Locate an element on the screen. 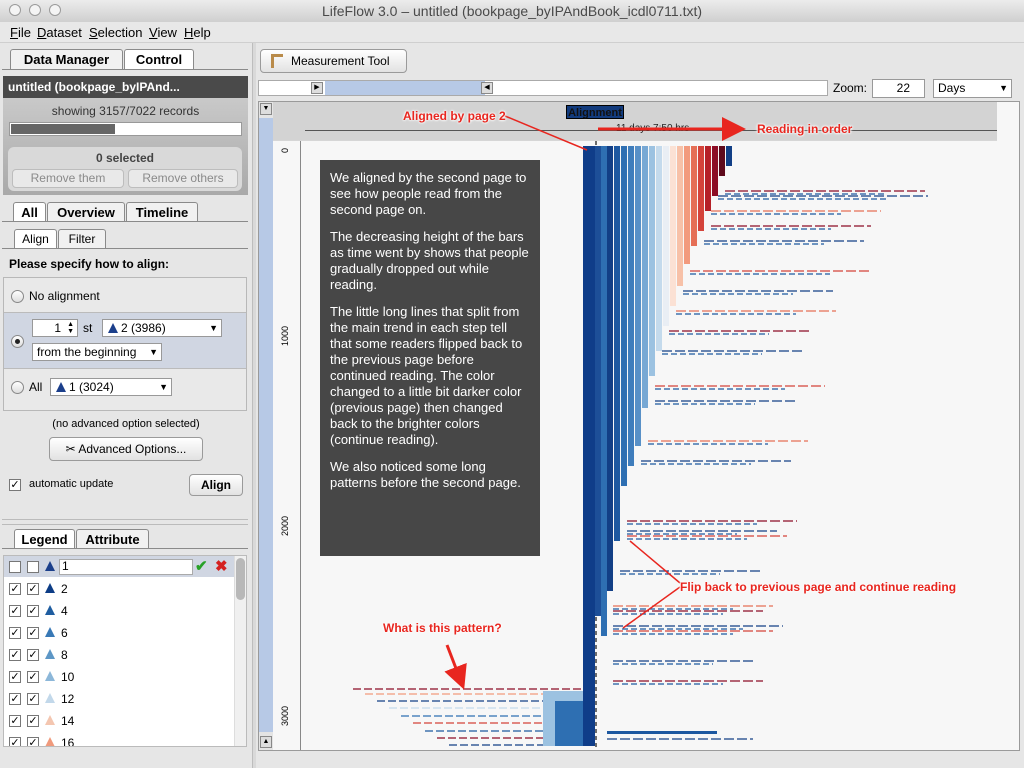 This screenshot has width=1024, height=768. legend-row-4: ✓ ✓ 4 is located at coordinates (119, 611).